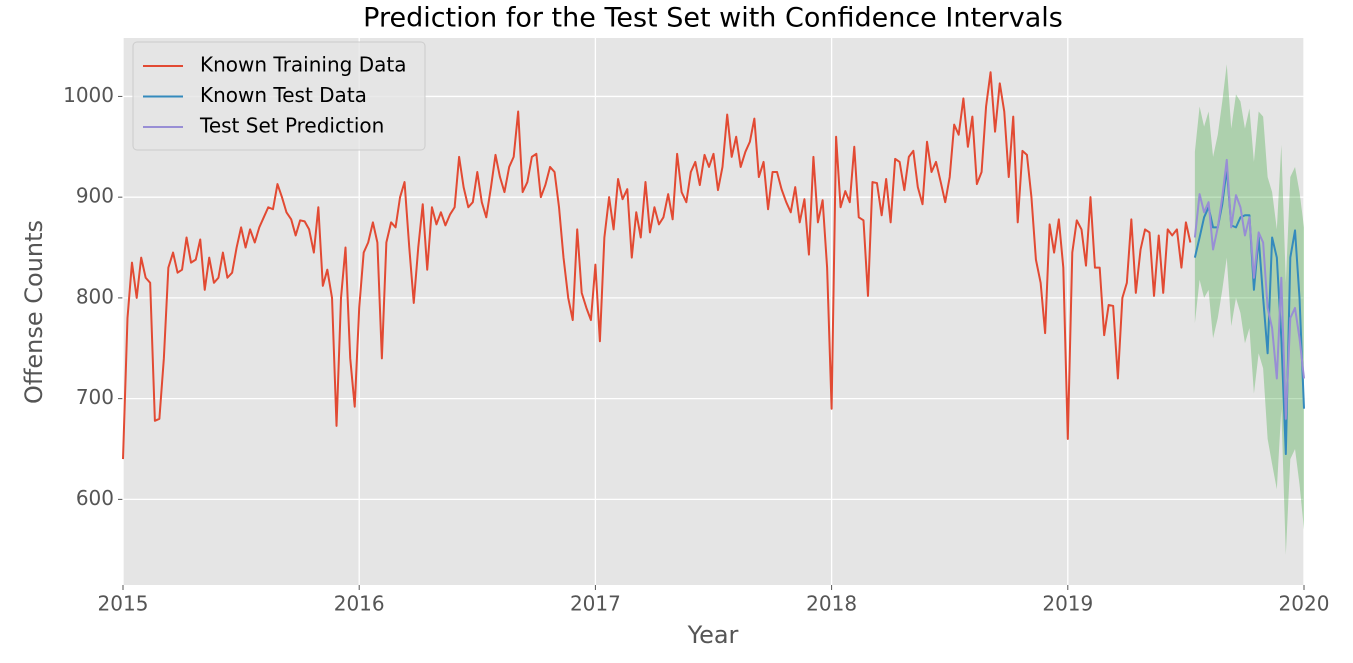 The width and height of the screenshot is (1353, 663). Describe the element at coordinates (1067, 604) in the screenshot. I see `x-tick-label: 2019` at that location.